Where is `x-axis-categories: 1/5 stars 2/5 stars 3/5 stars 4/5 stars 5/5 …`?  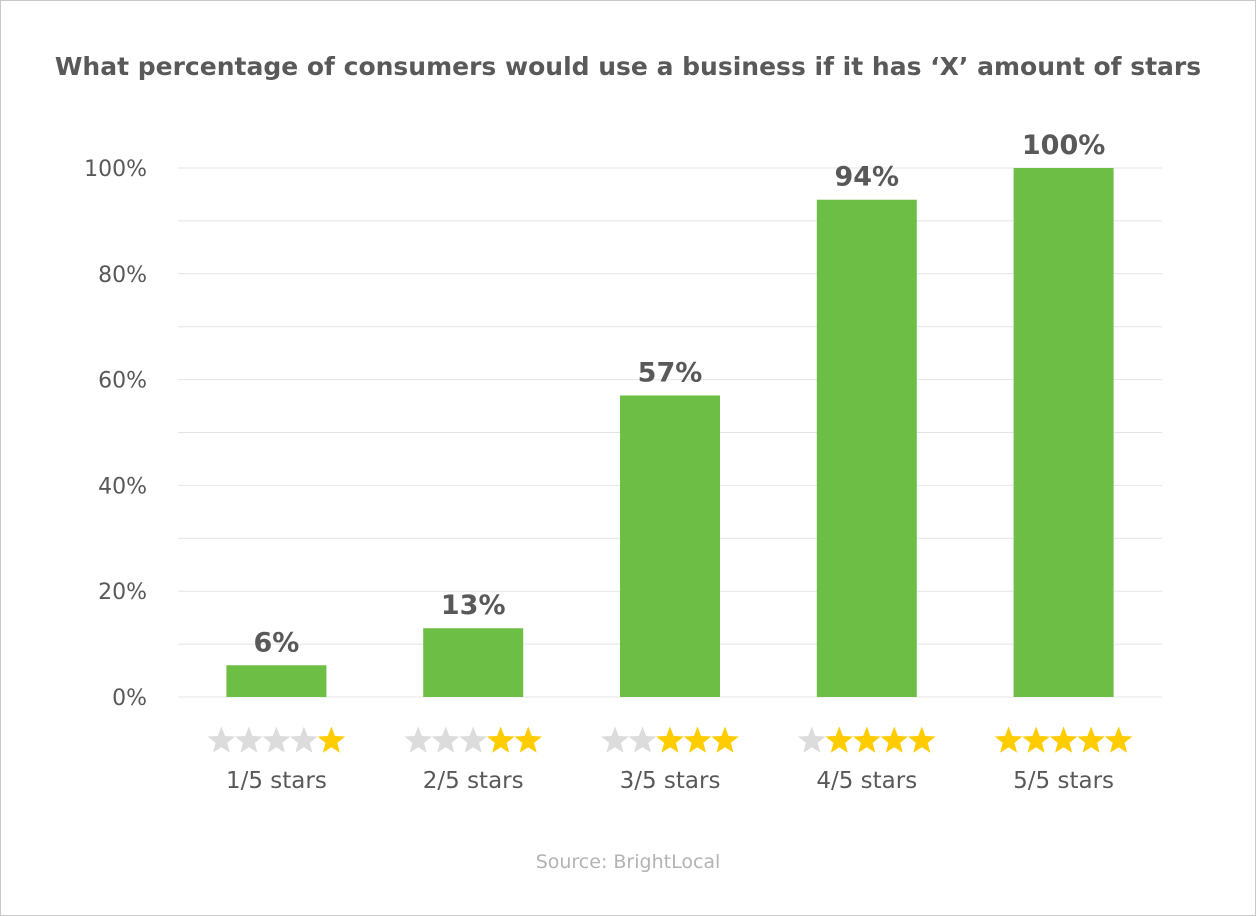
x-axis-categories: 1/5 stars 2/5 stars 3/5 stars 4/5 stars 5/5 … is located at coordinates (670, 781).